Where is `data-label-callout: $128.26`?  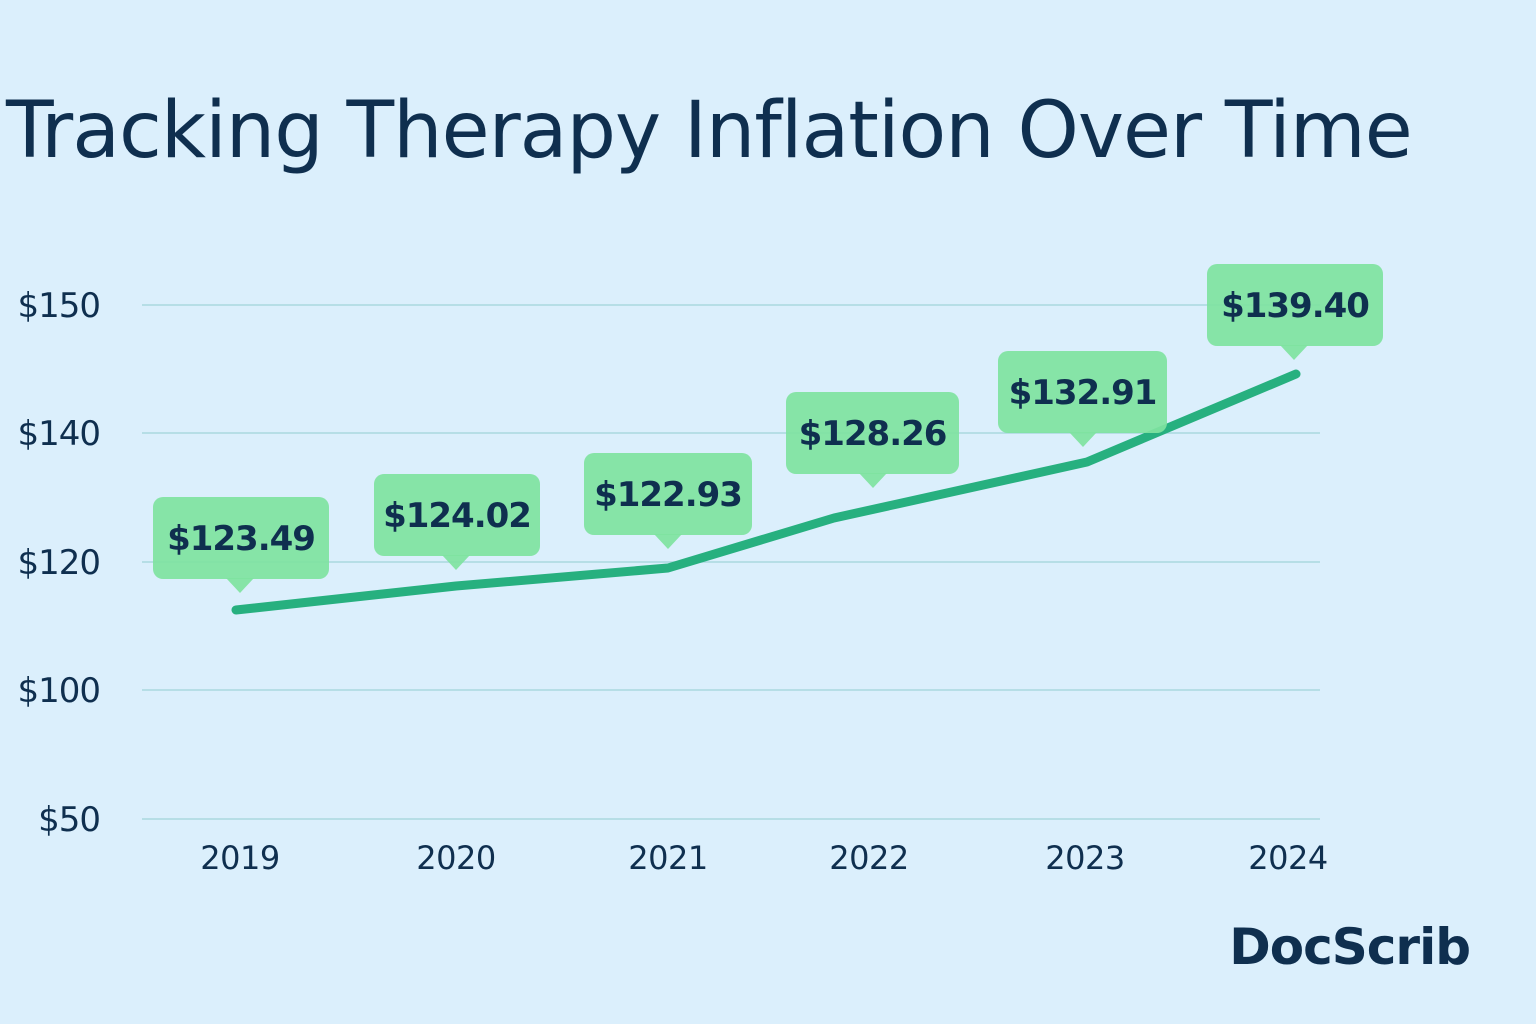 data-label-callout: $128.26 is located at coordinates (872, 440).